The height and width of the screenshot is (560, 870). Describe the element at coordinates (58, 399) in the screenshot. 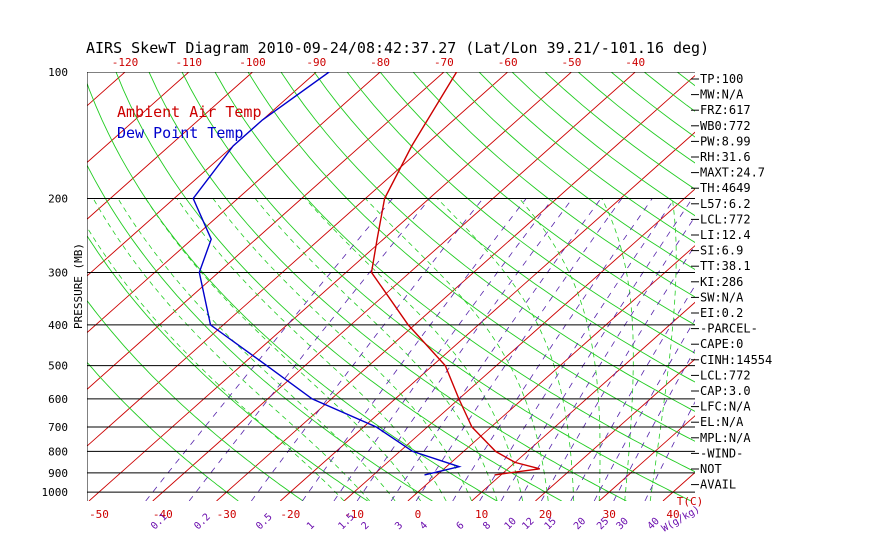

I see `pressure-level-label: 600` at that location.